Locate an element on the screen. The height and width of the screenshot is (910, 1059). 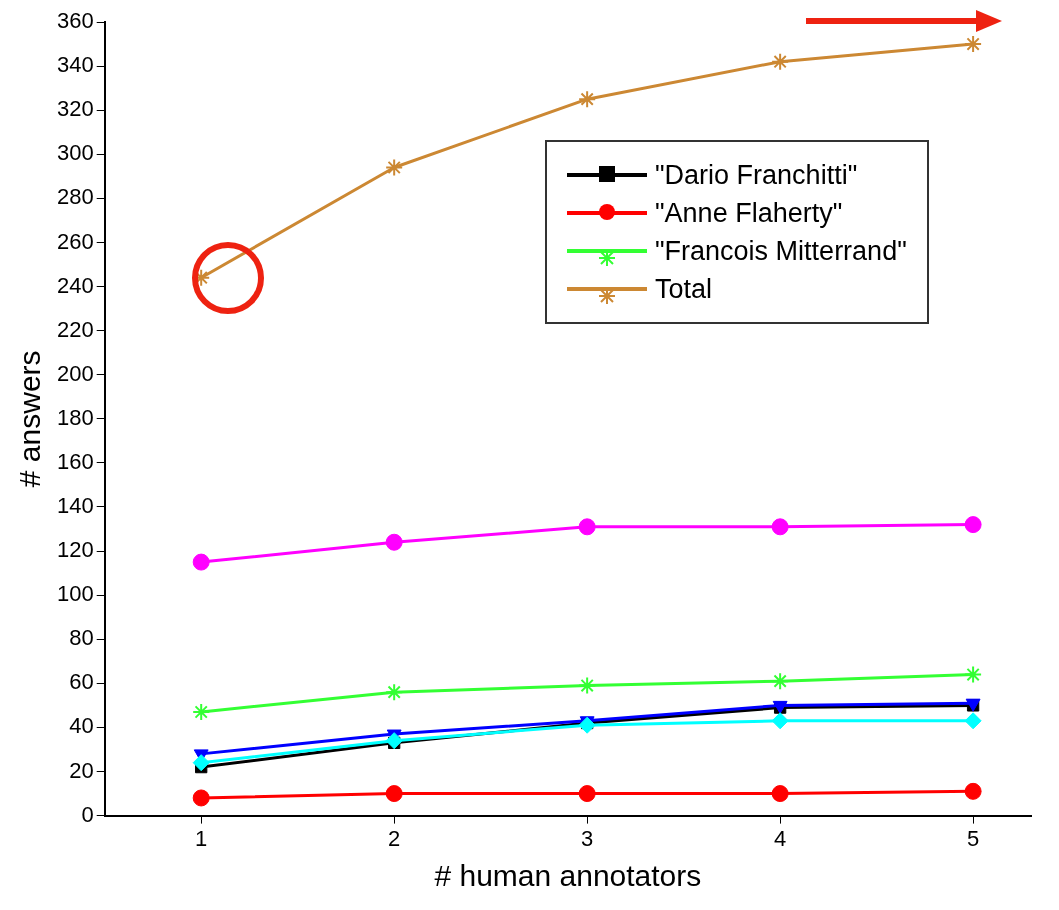
y-tick-label: 340 is located at coordinates (75, 65).